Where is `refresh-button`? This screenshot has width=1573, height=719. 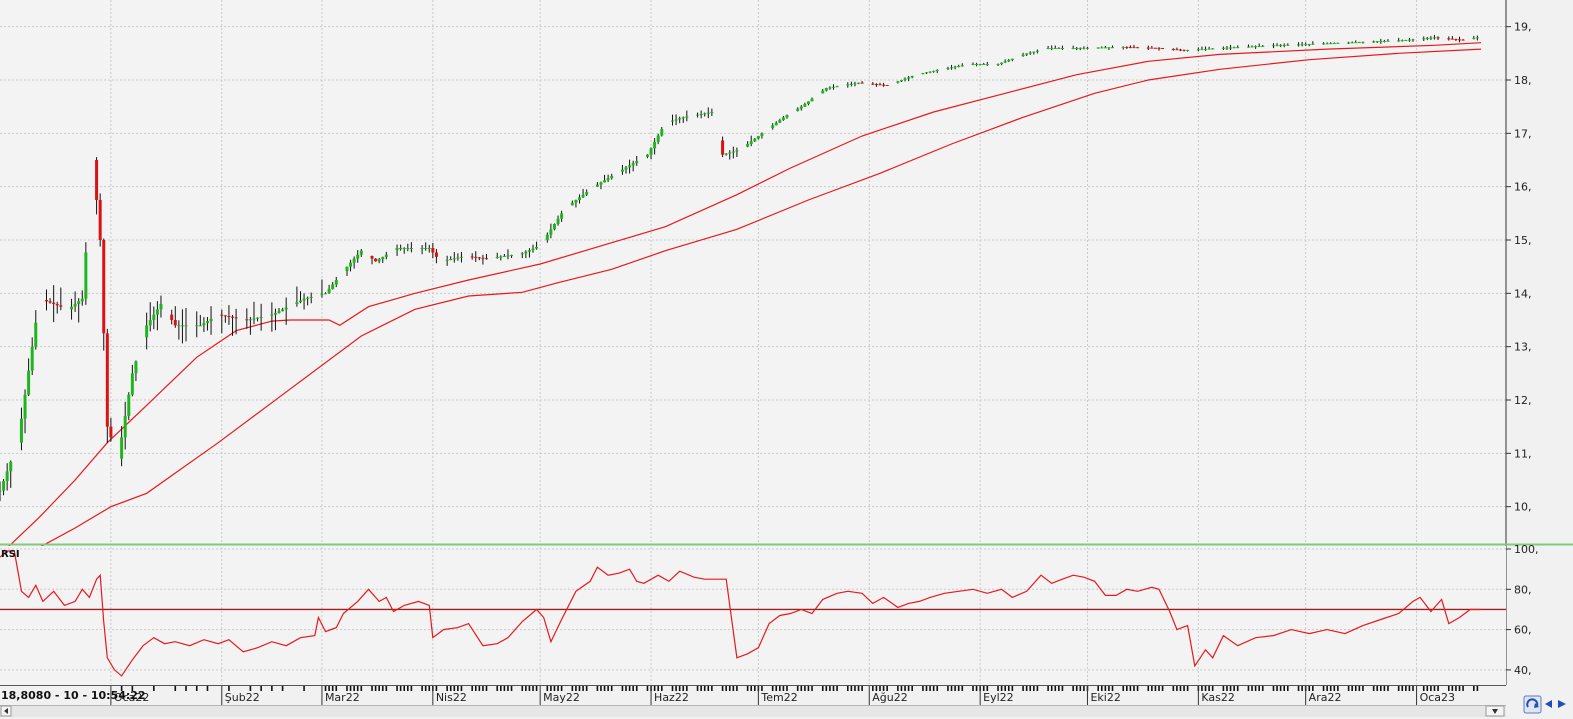
refresh-button is located at coordinates (1532, 704).